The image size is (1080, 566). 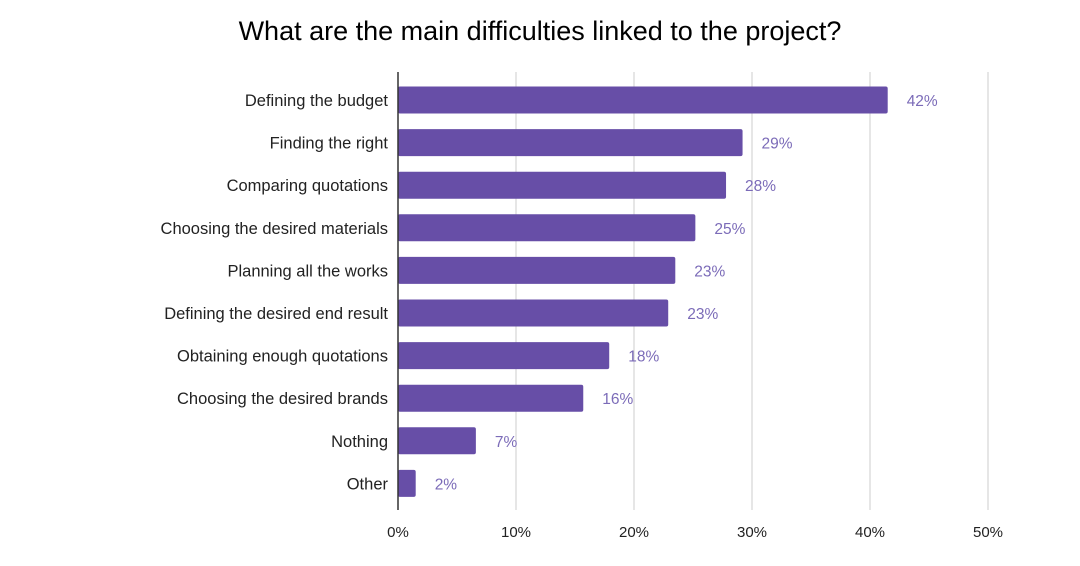 I want to click on category-label: Obtaining enough quotations, so click(x=282, y=357).